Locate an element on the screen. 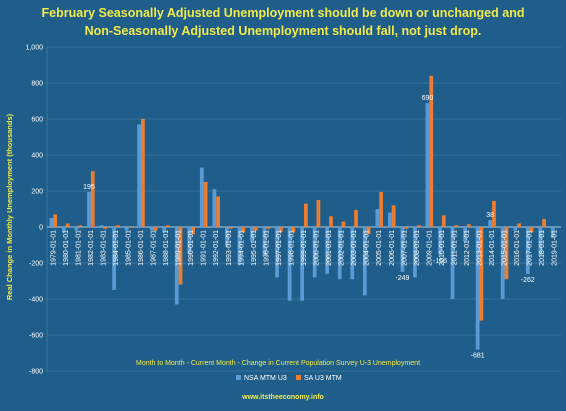  y-tick-label: 200 is located at coordinates (37, 192).